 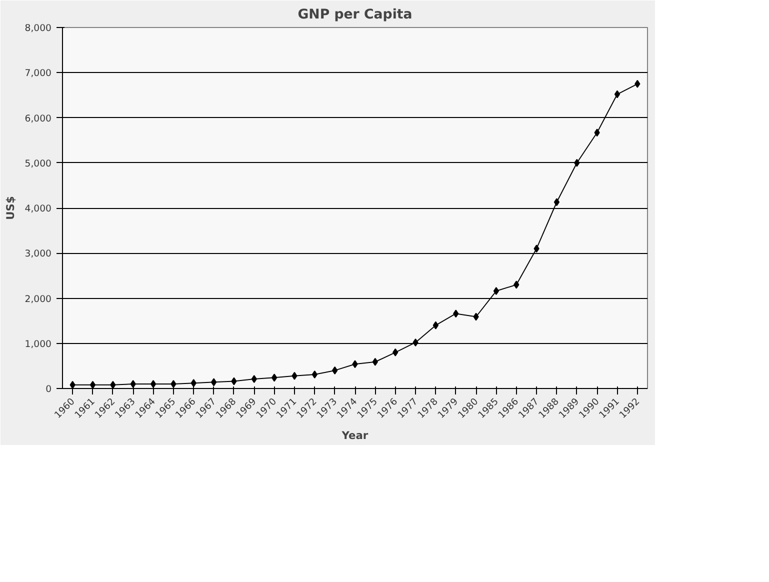 I want to click on y-tick-label: 6,000, so click(x=38, y=118).